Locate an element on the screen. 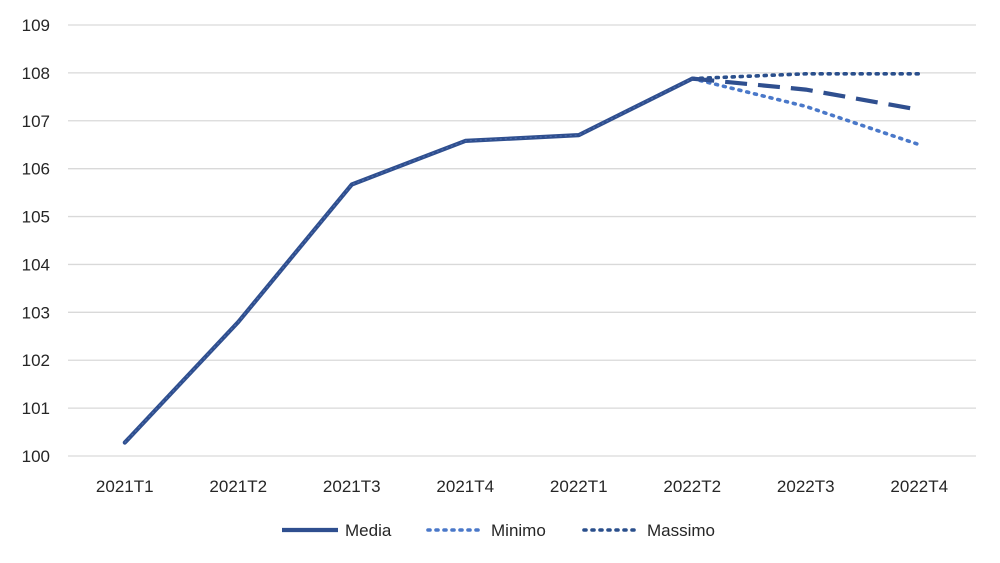 This screenshot has width=1000, height=563. x-tick-label: 2022T3 is located at coordinates (806, 486).